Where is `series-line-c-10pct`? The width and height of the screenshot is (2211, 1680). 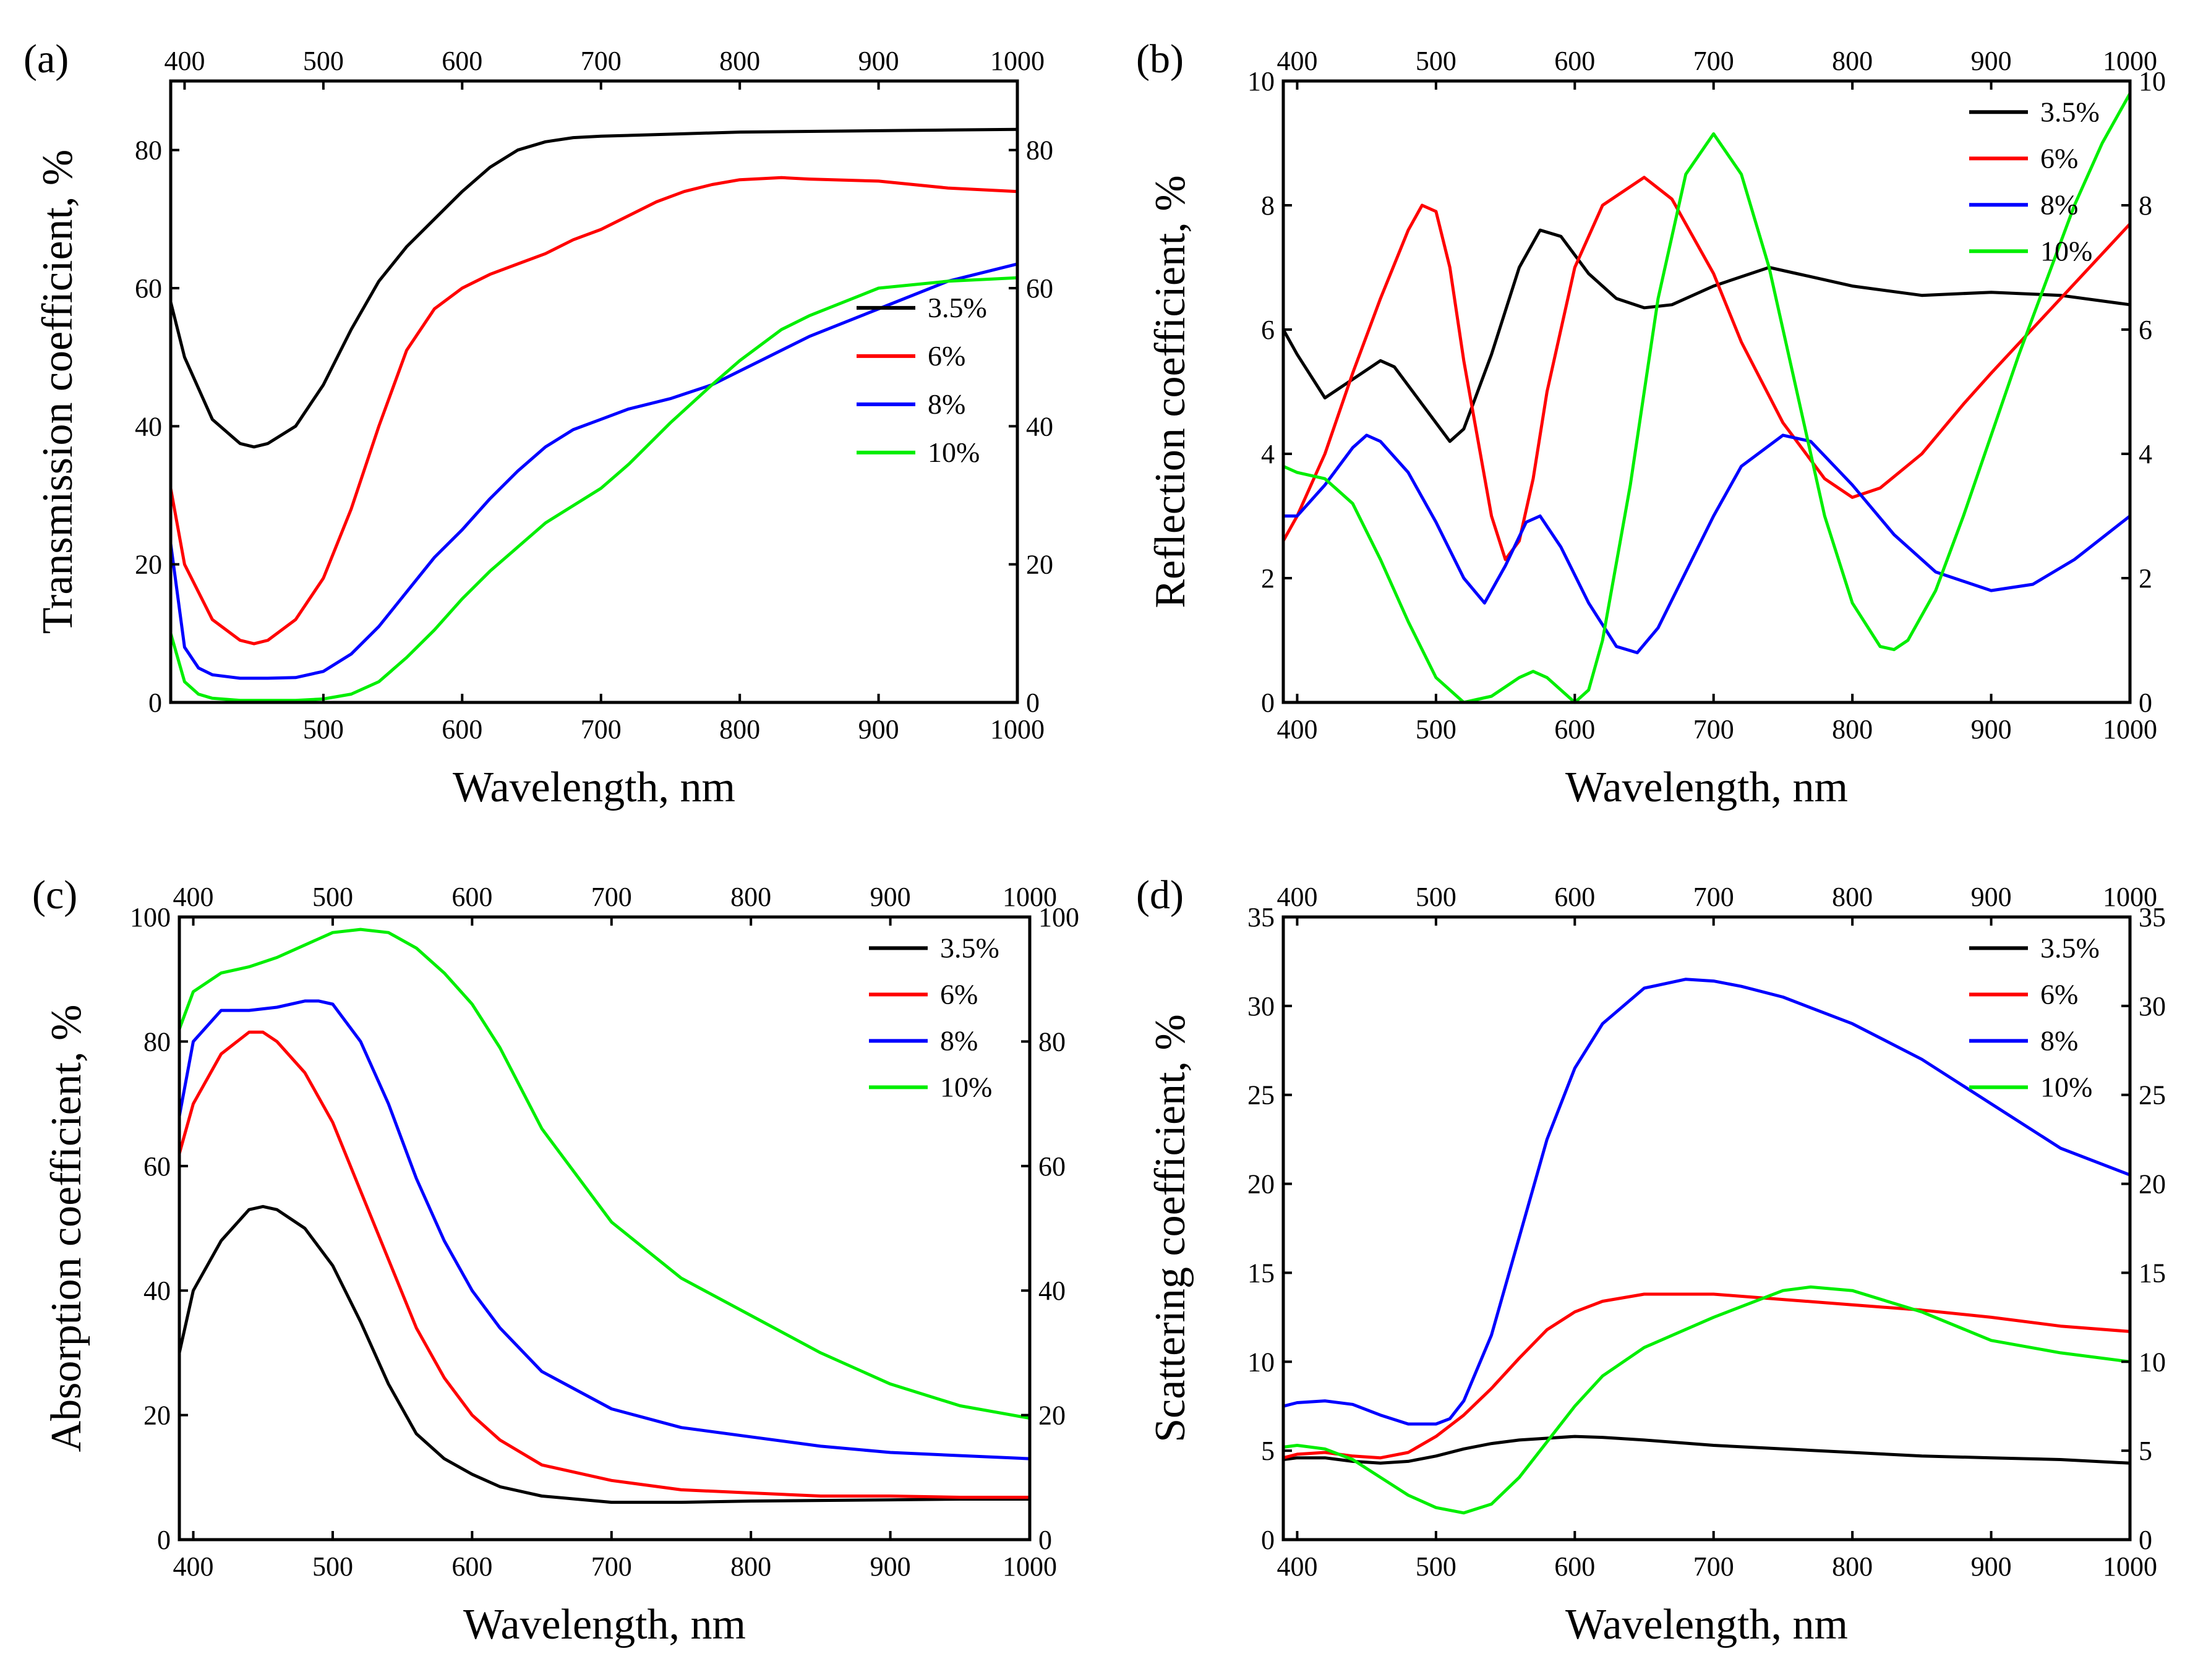 series-line-c-10pct is located at coordinates (605, 1173).